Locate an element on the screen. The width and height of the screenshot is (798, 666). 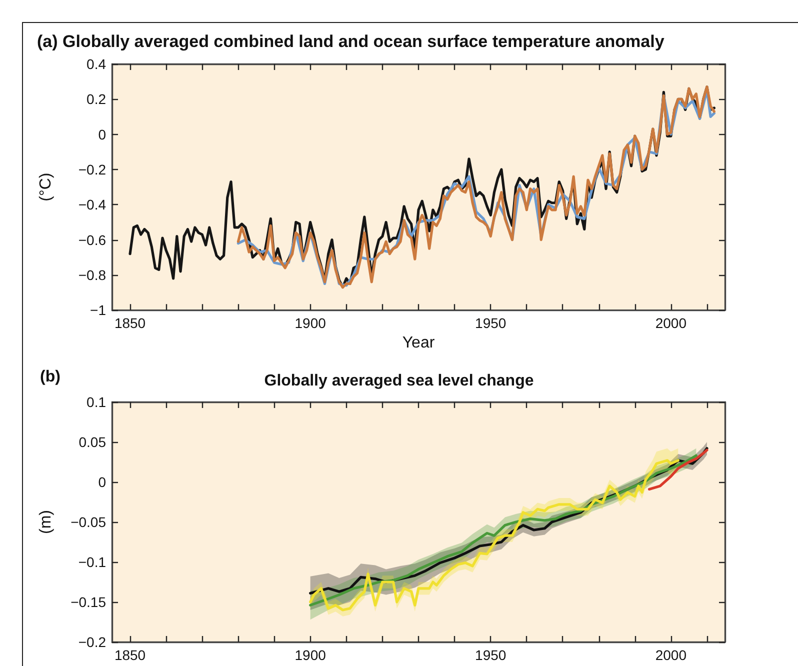
y-tick-label: 0.2 is located at coordinates (96, 99).